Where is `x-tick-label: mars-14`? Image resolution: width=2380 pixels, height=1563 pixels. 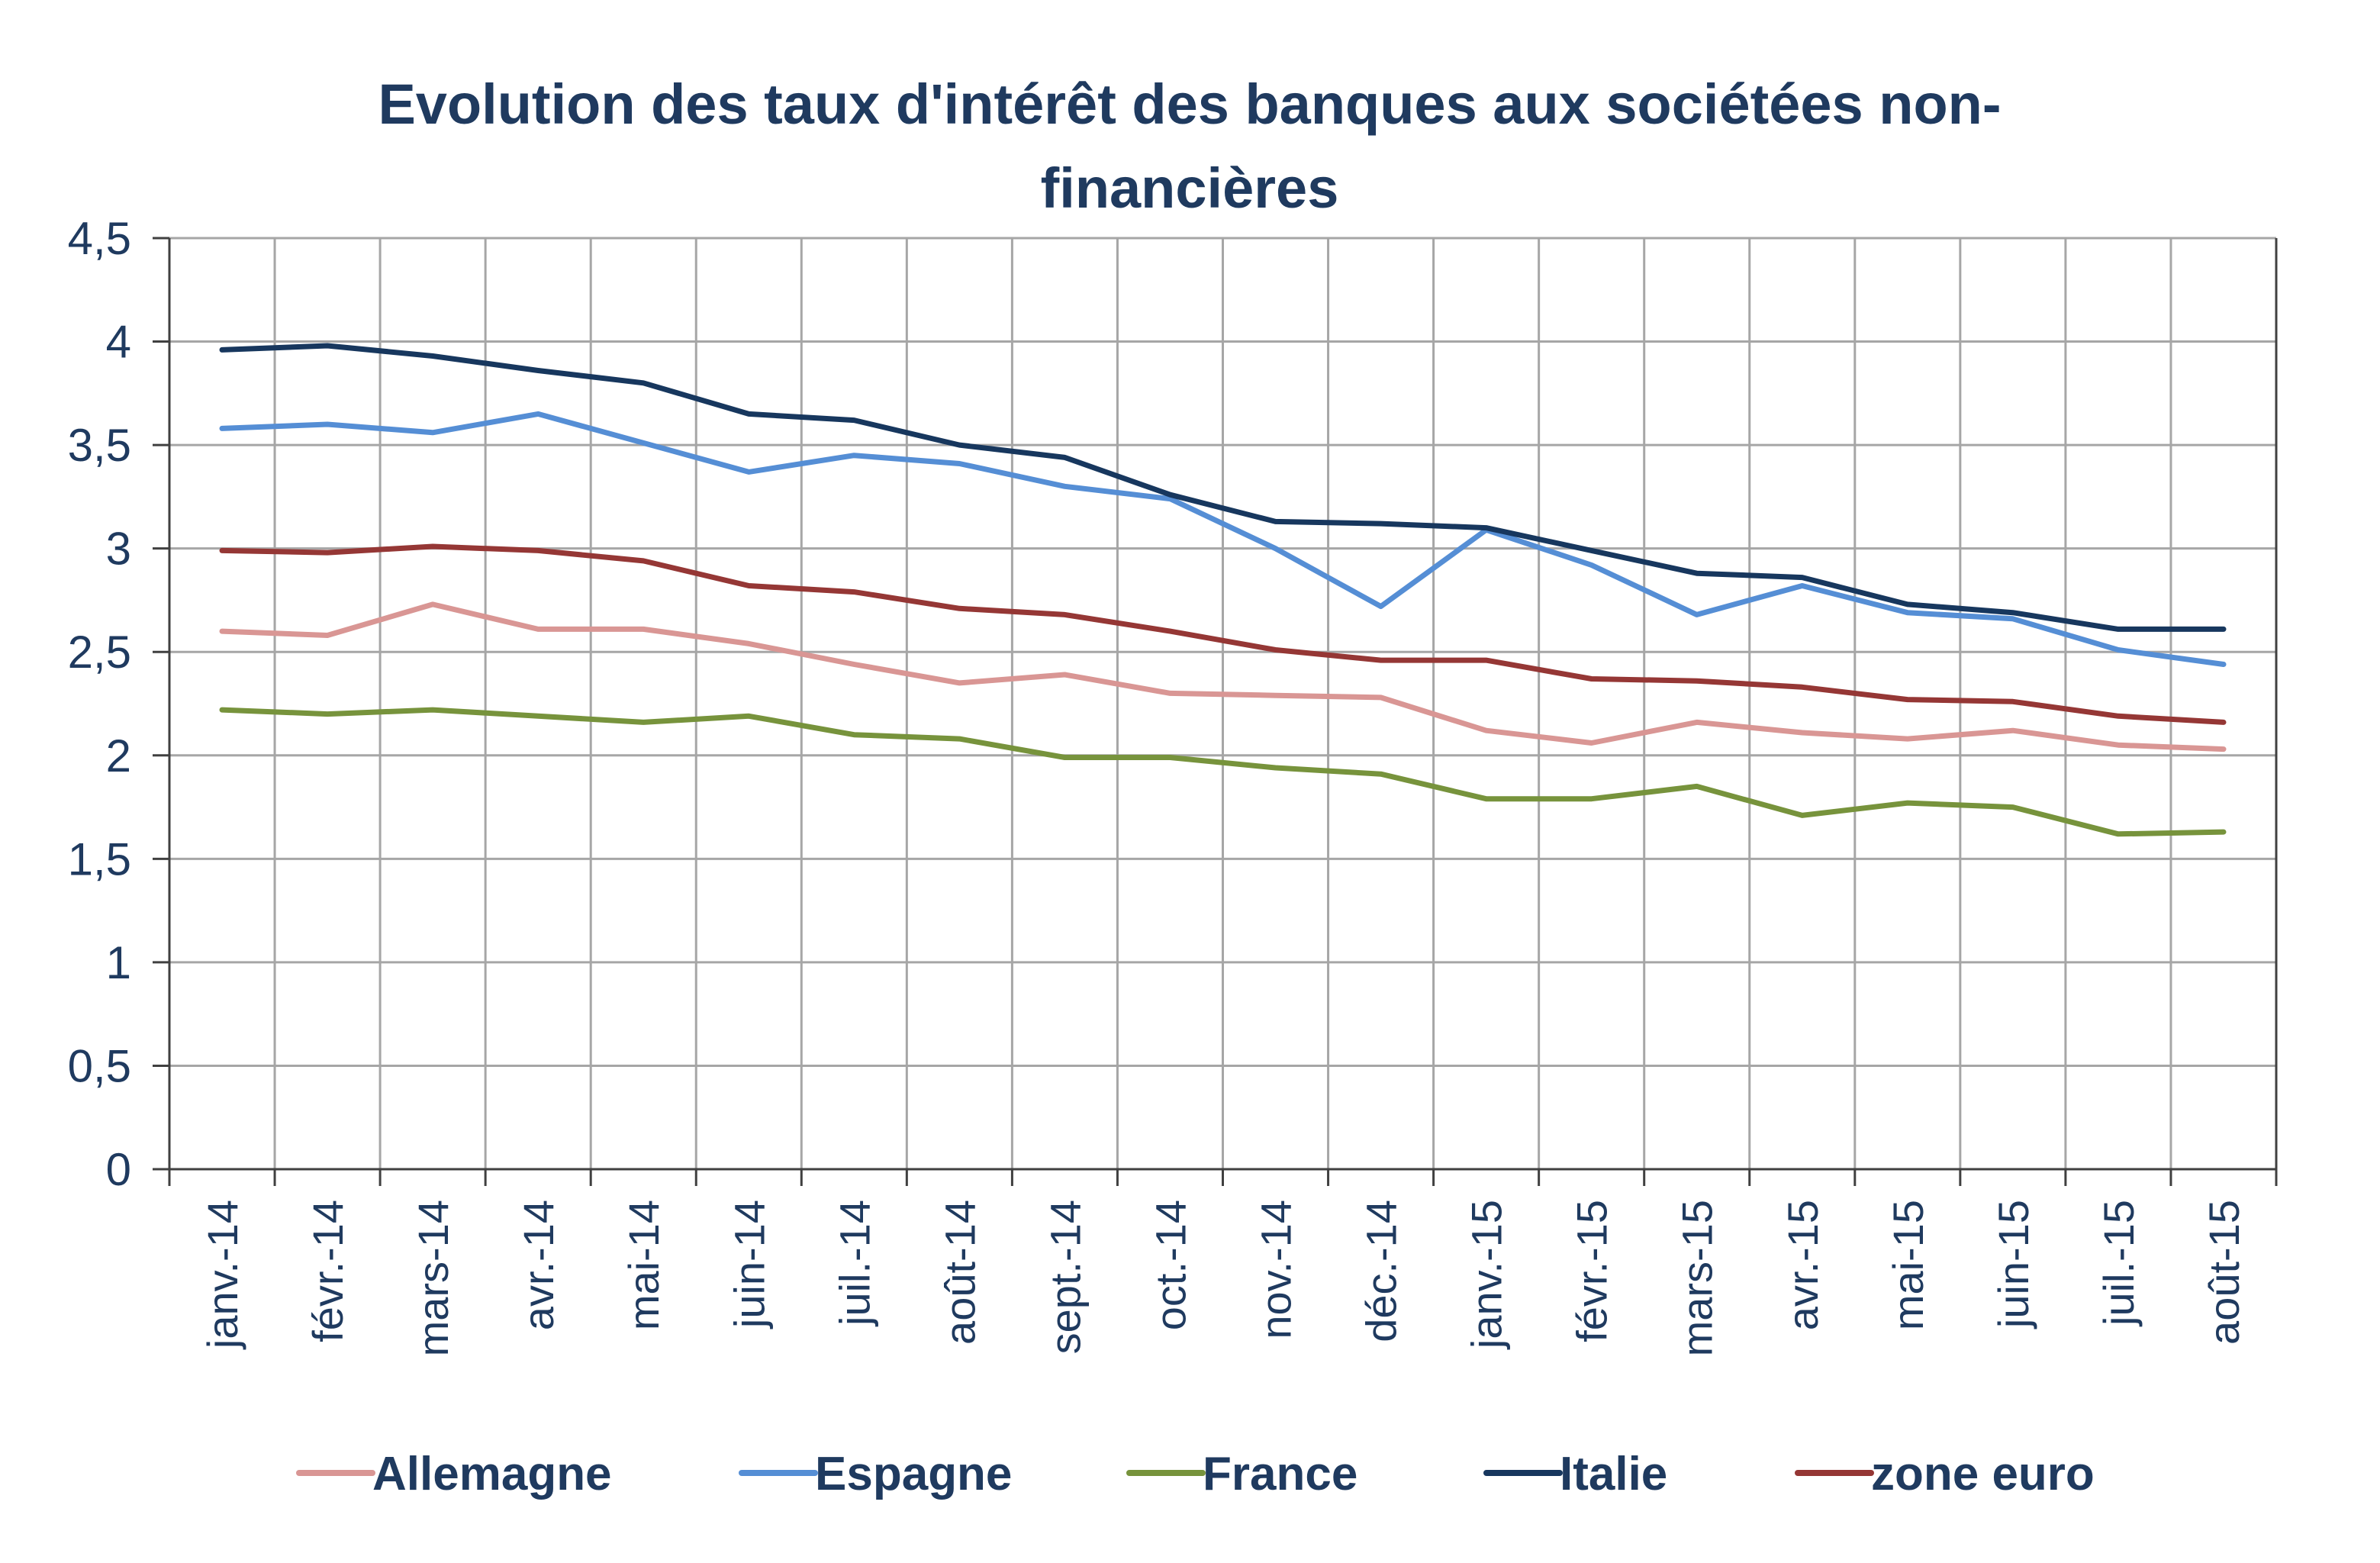 x-tick-label: mars-14 is located at coordinates (433, 1278).